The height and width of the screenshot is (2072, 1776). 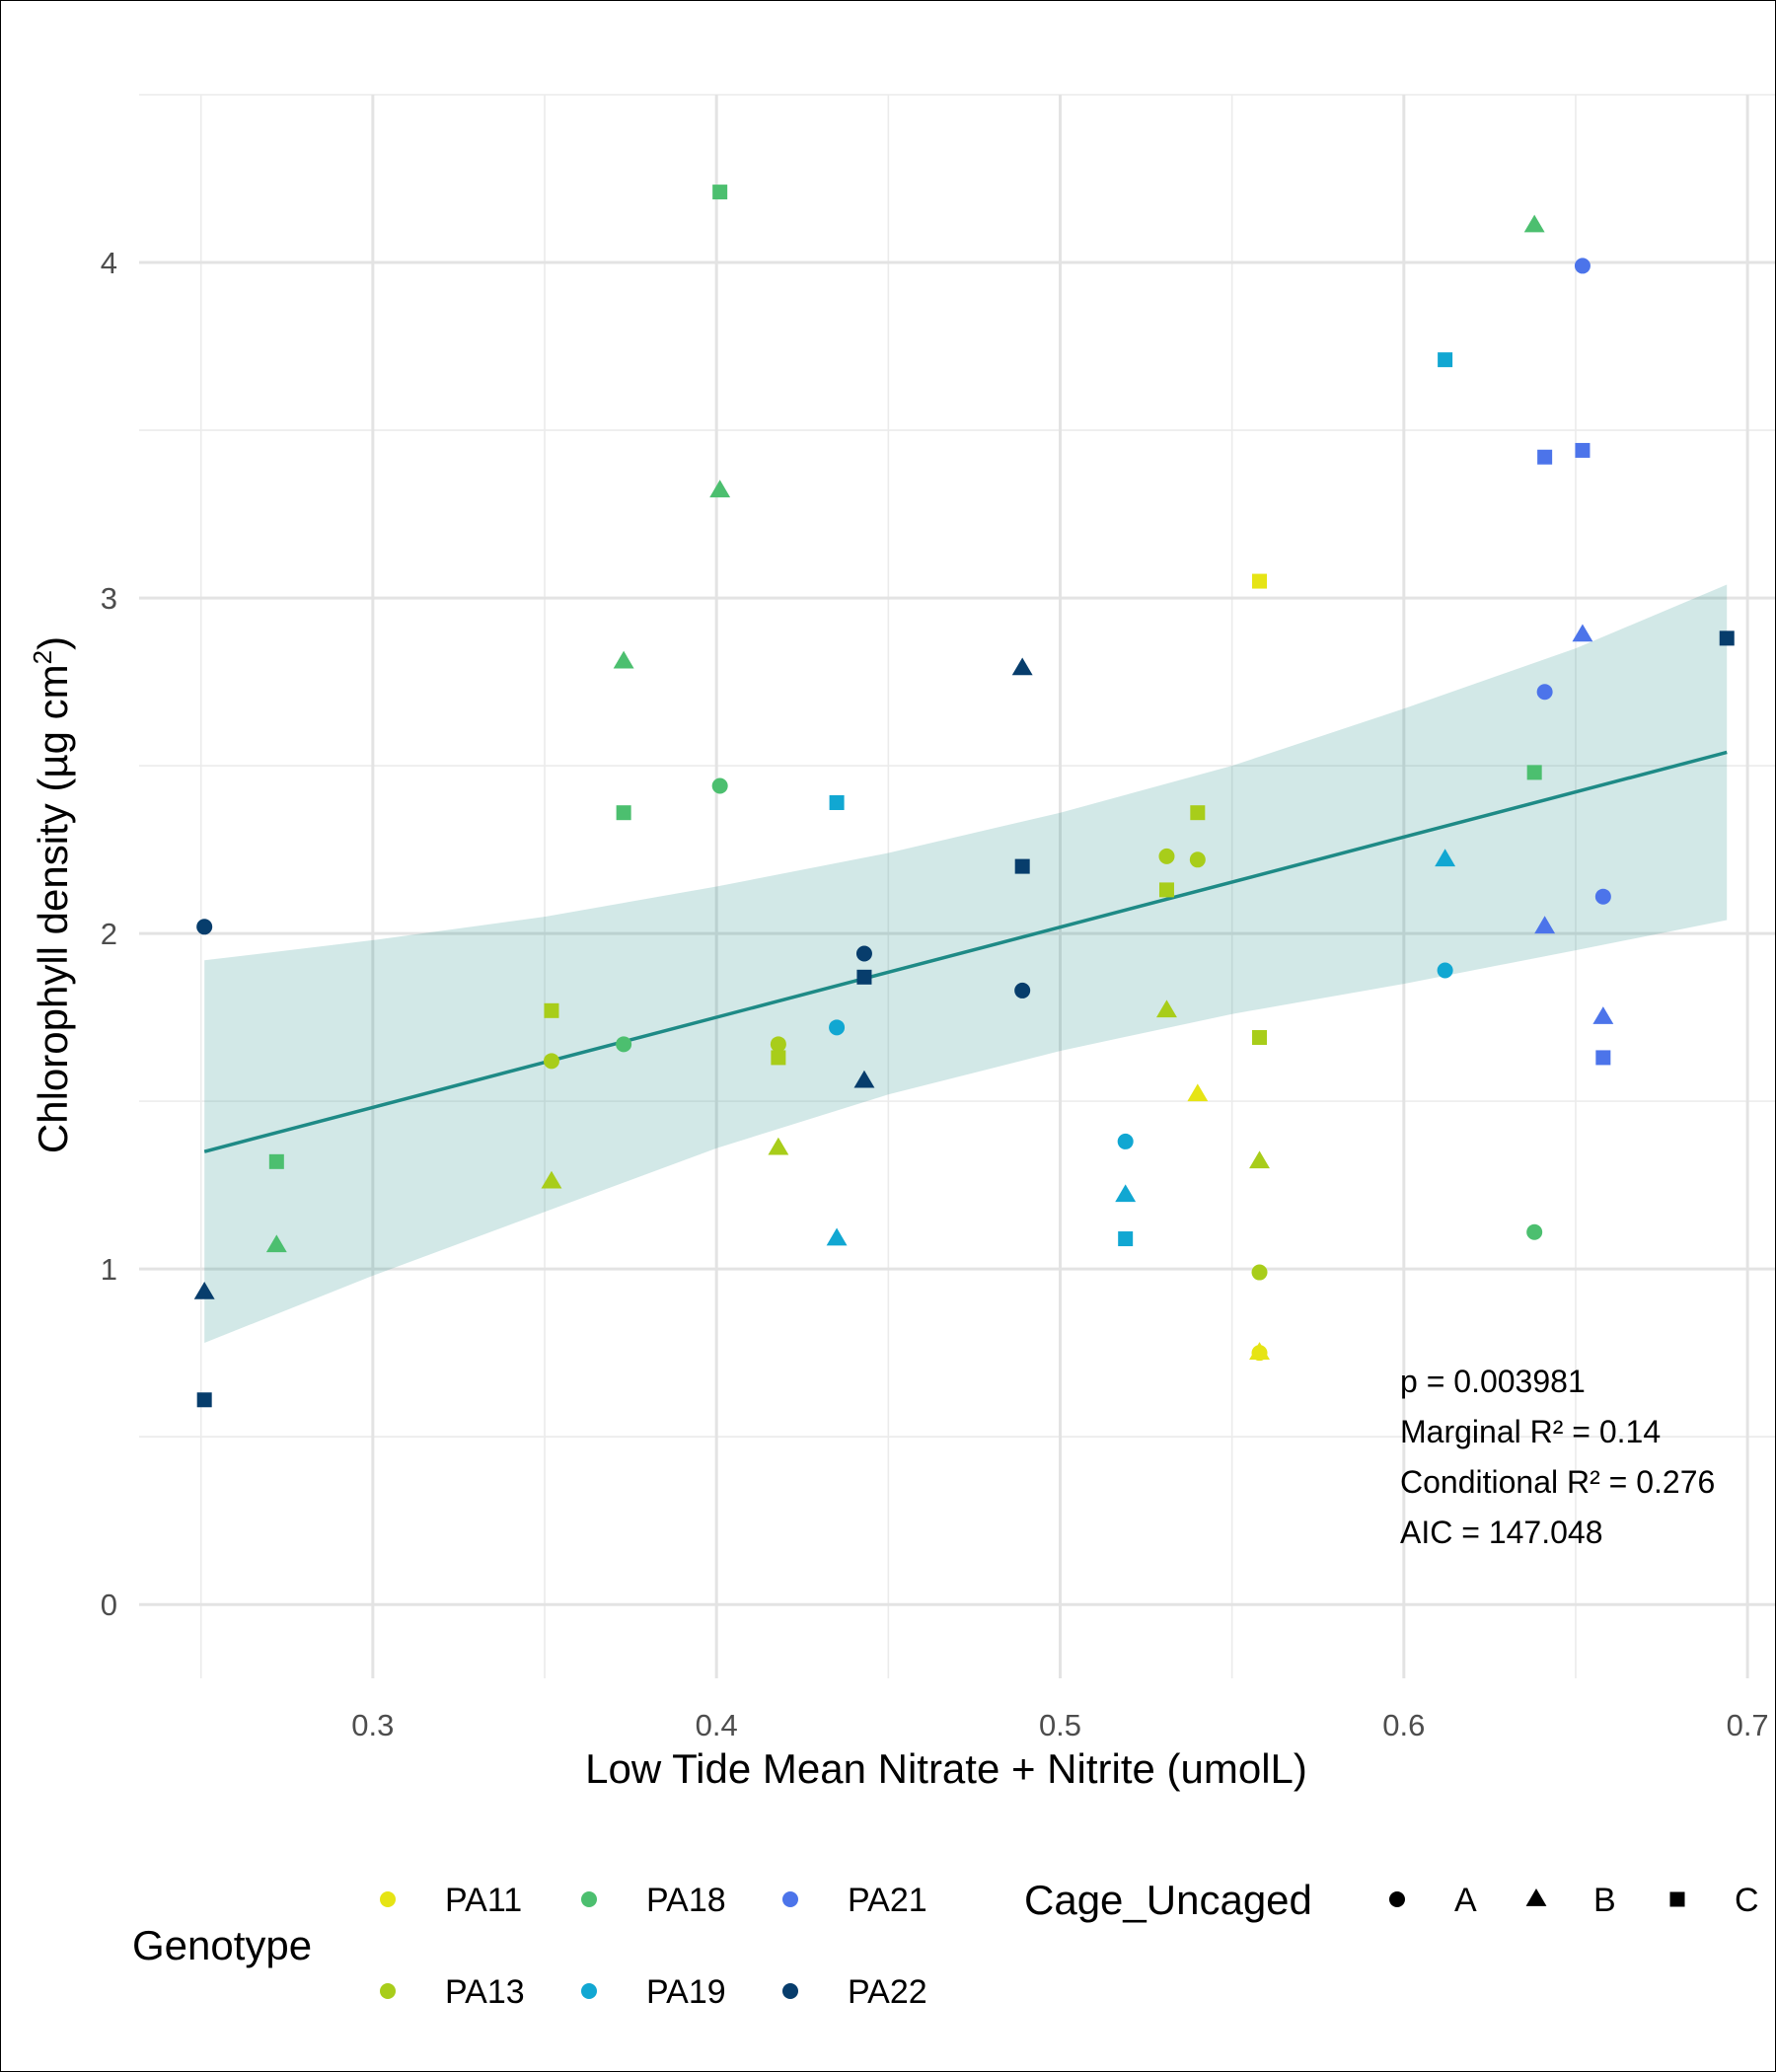 I want to click on annotation-marginal-r2: Marginal R² = 0.14, so click(x=1530, y=1432).